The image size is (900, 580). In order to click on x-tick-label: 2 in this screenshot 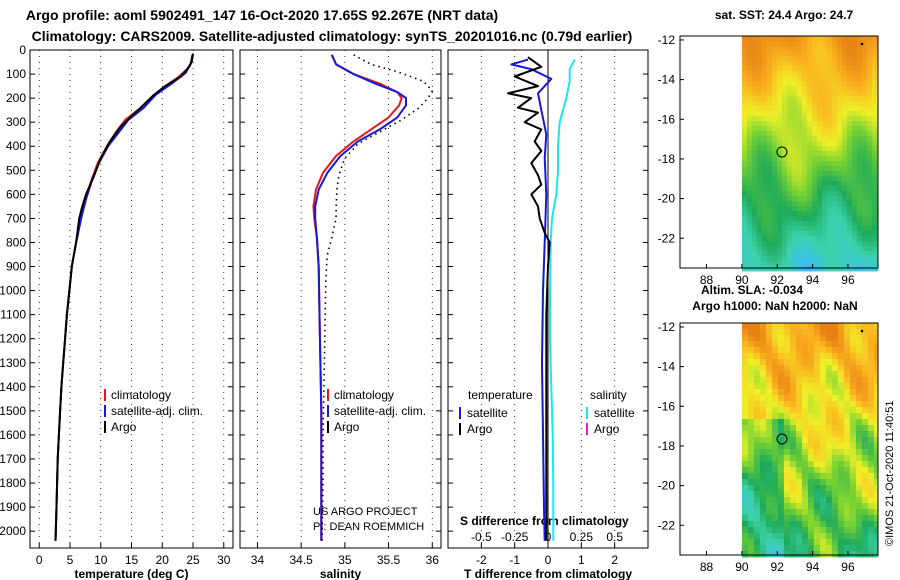, I will do `click(614, 560)`.